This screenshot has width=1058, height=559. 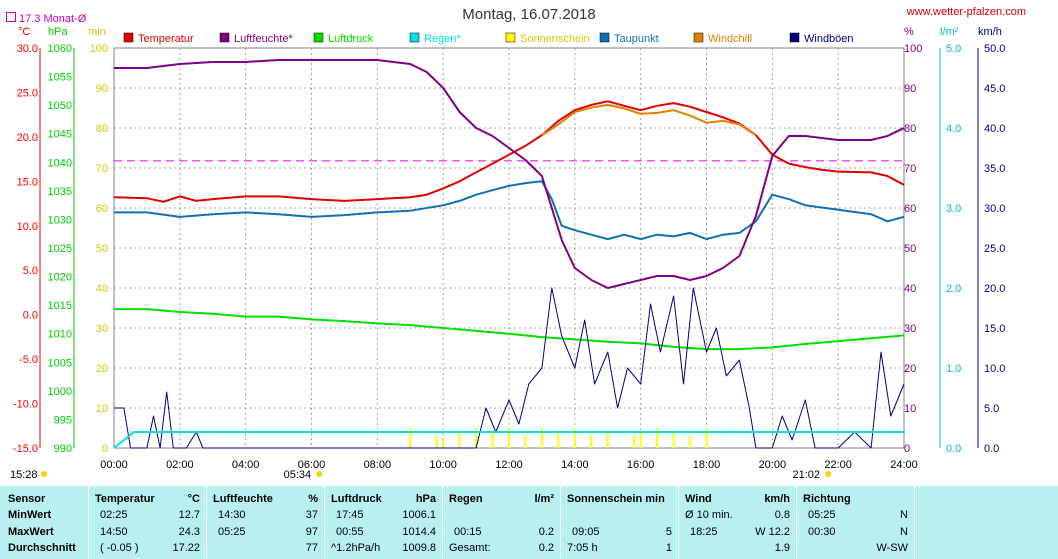 I want to click on press-trend: ^1.2hPa/h, so click(x=356, y=548).